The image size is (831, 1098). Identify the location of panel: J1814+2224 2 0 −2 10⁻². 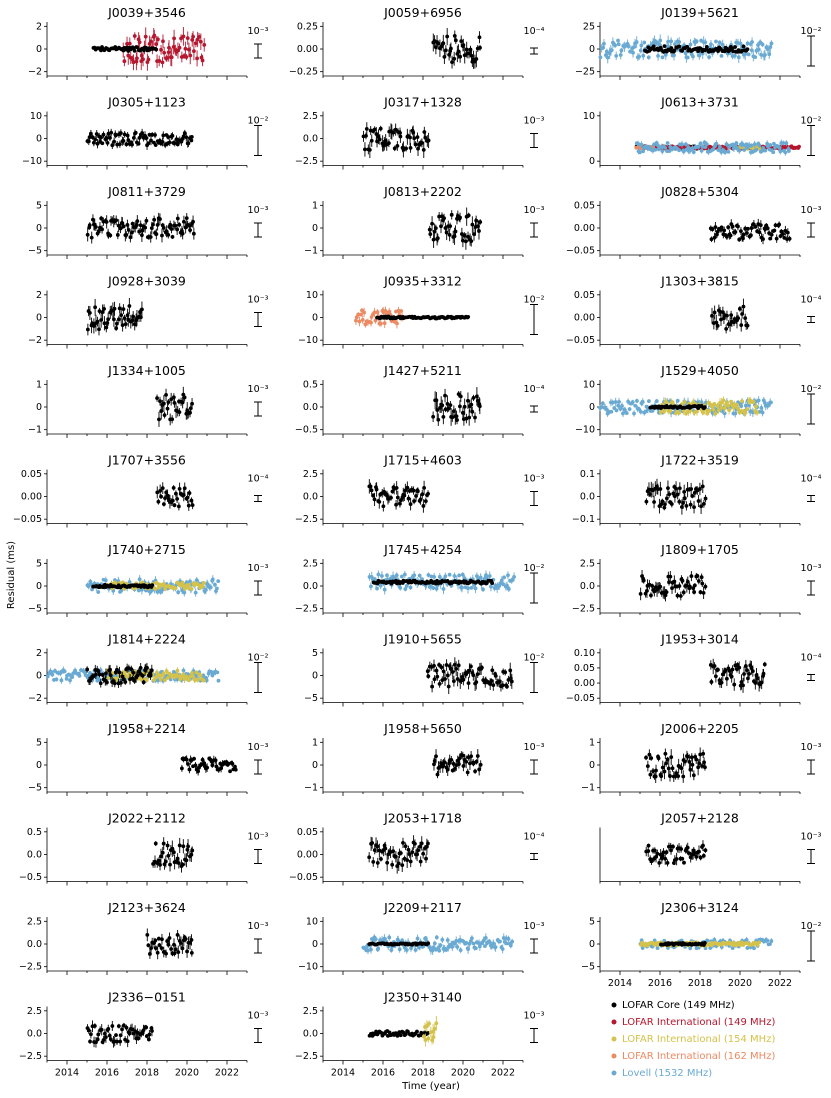
(148, 669).